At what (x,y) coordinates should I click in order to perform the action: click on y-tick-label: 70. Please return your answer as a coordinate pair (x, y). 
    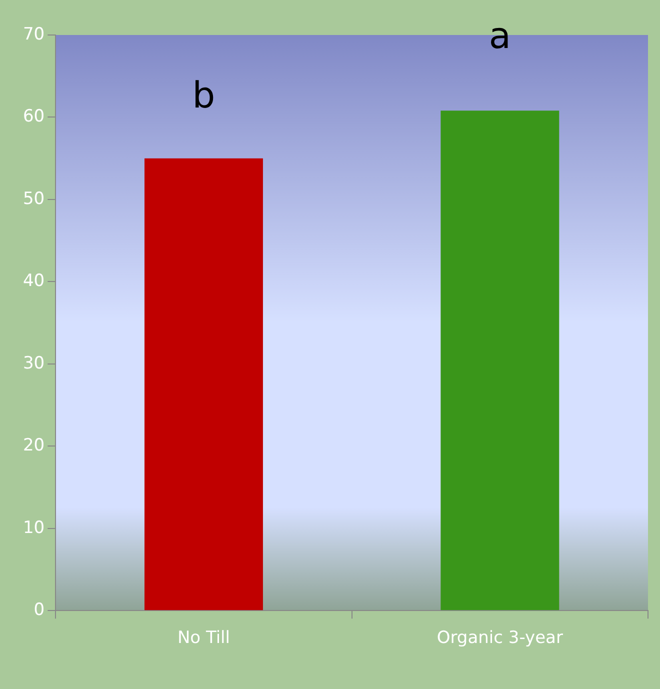
    Looking at the image, I should click on (33, 34).